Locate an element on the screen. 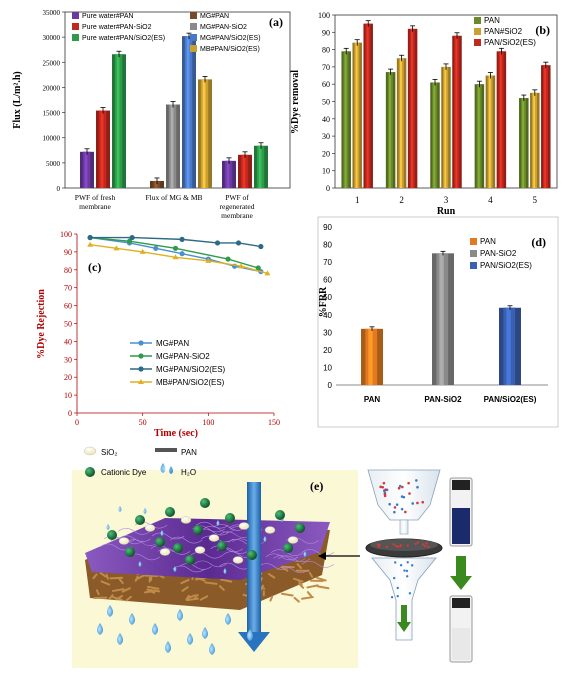 This screenshot has width=576, height=678. panel-d-x-tick-label: PAN/SiO2(ES) is located at coordinates (510, 399).